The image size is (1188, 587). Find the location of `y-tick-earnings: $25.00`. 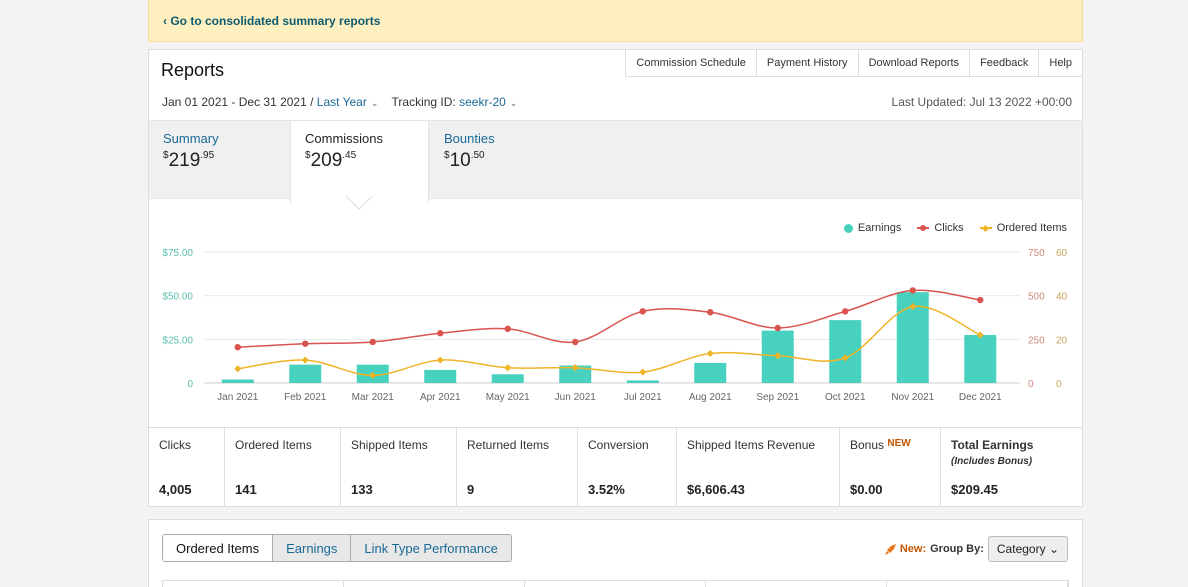

y-tick-earnings: $25.00 is located at coordinates (177, 340).